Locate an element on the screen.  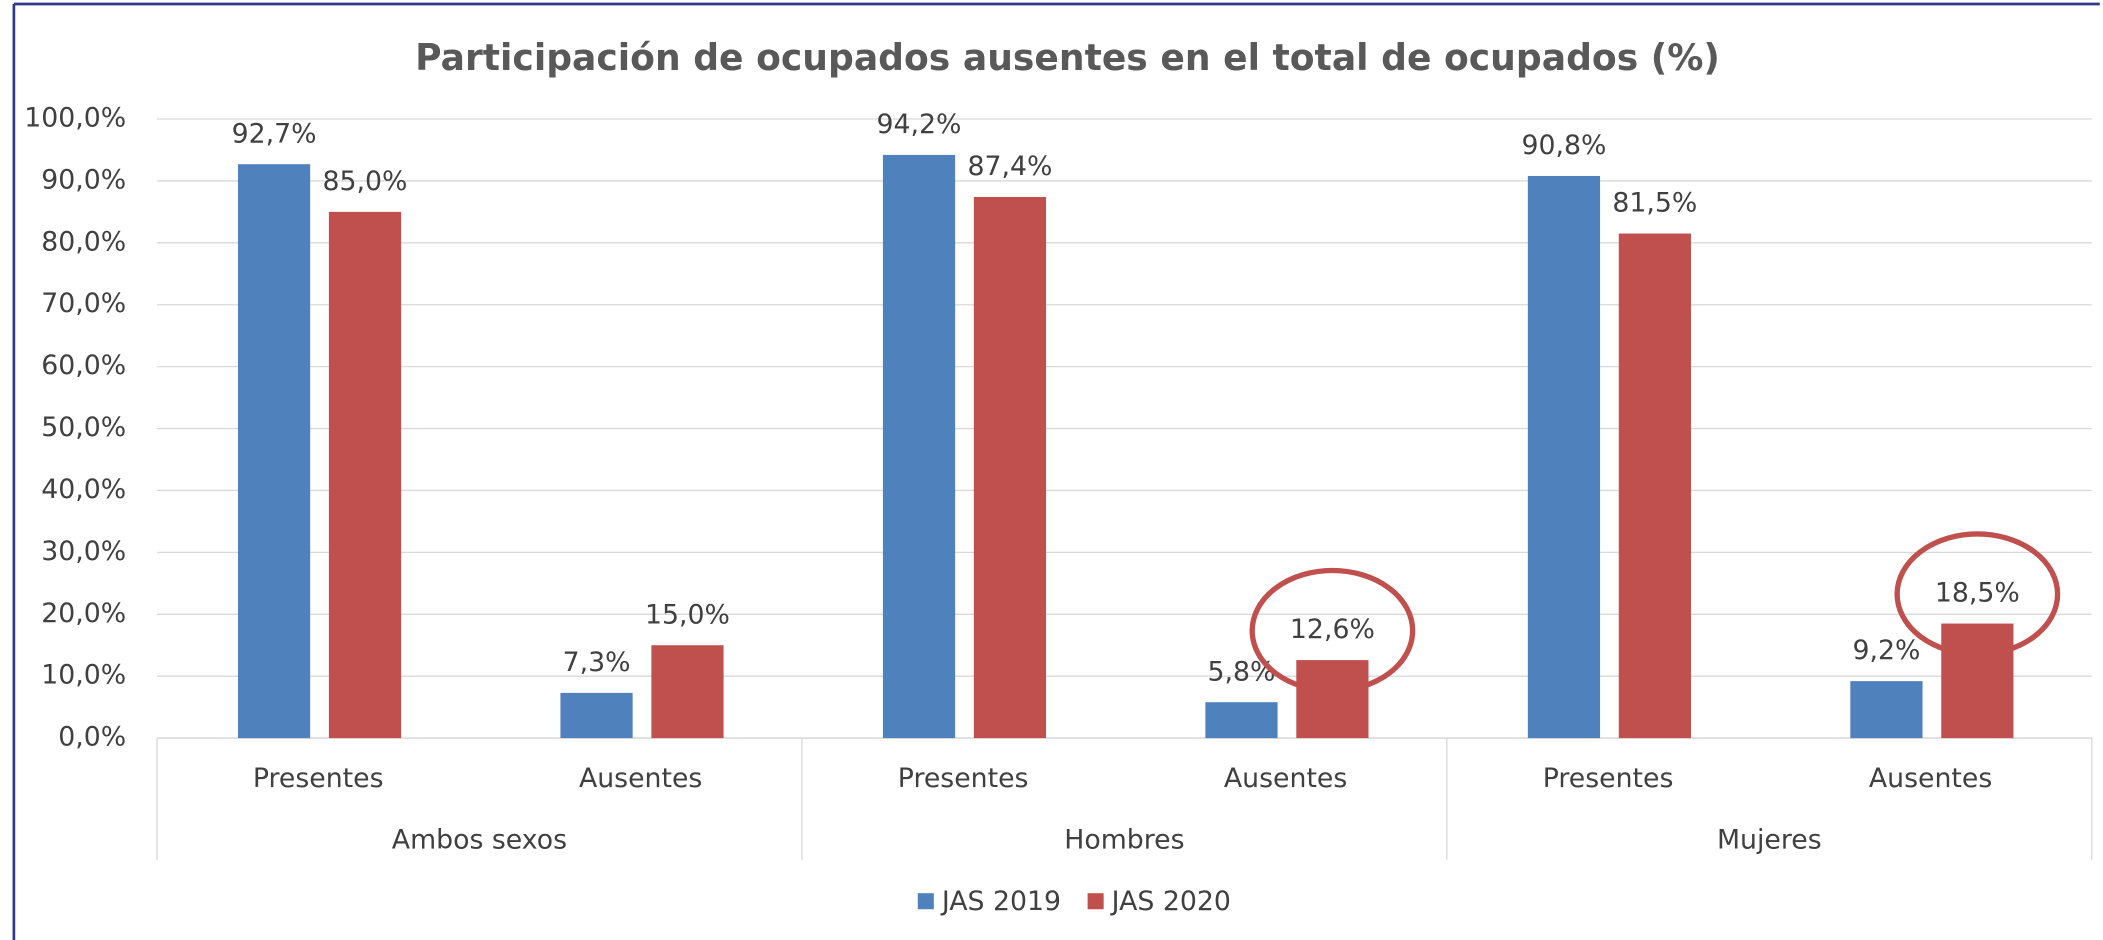
data-label: 94,2% is located at coordinates (919, 124).